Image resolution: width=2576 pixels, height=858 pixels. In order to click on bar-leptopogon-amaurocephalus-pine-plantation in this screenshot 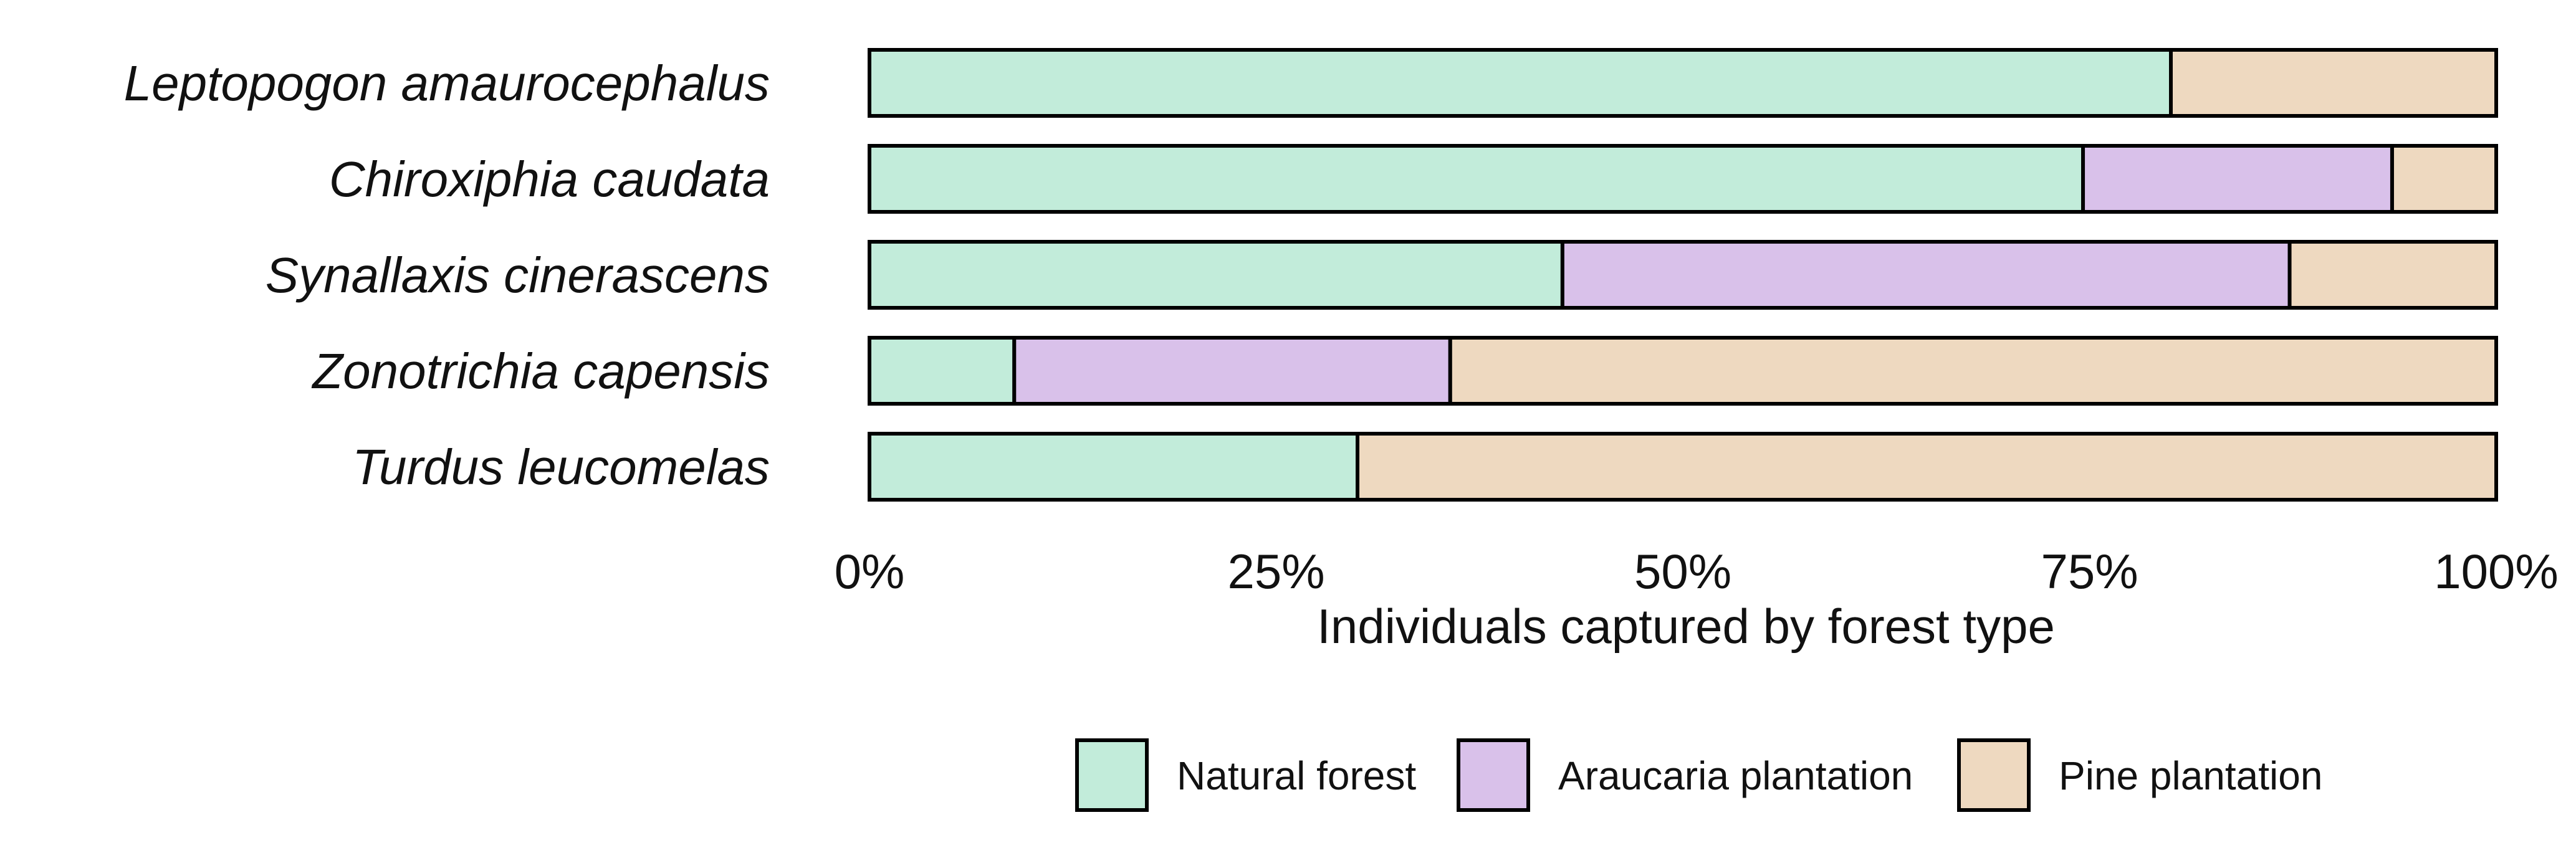, I will do `click(2333, 83)`.